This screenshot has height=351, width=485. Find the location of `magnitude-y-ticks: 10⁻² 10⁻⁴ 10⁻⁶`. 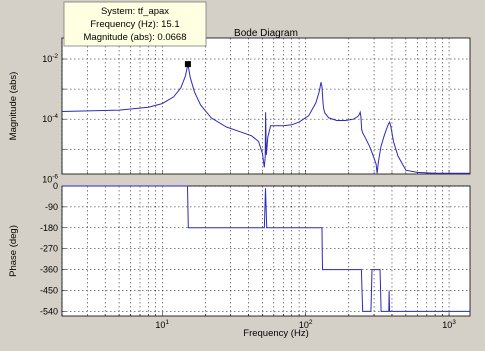

magnitude-y-ticks: 10⁻² 10⁻⁴ 10⁻⁶ is located at coordinates (50, 118).